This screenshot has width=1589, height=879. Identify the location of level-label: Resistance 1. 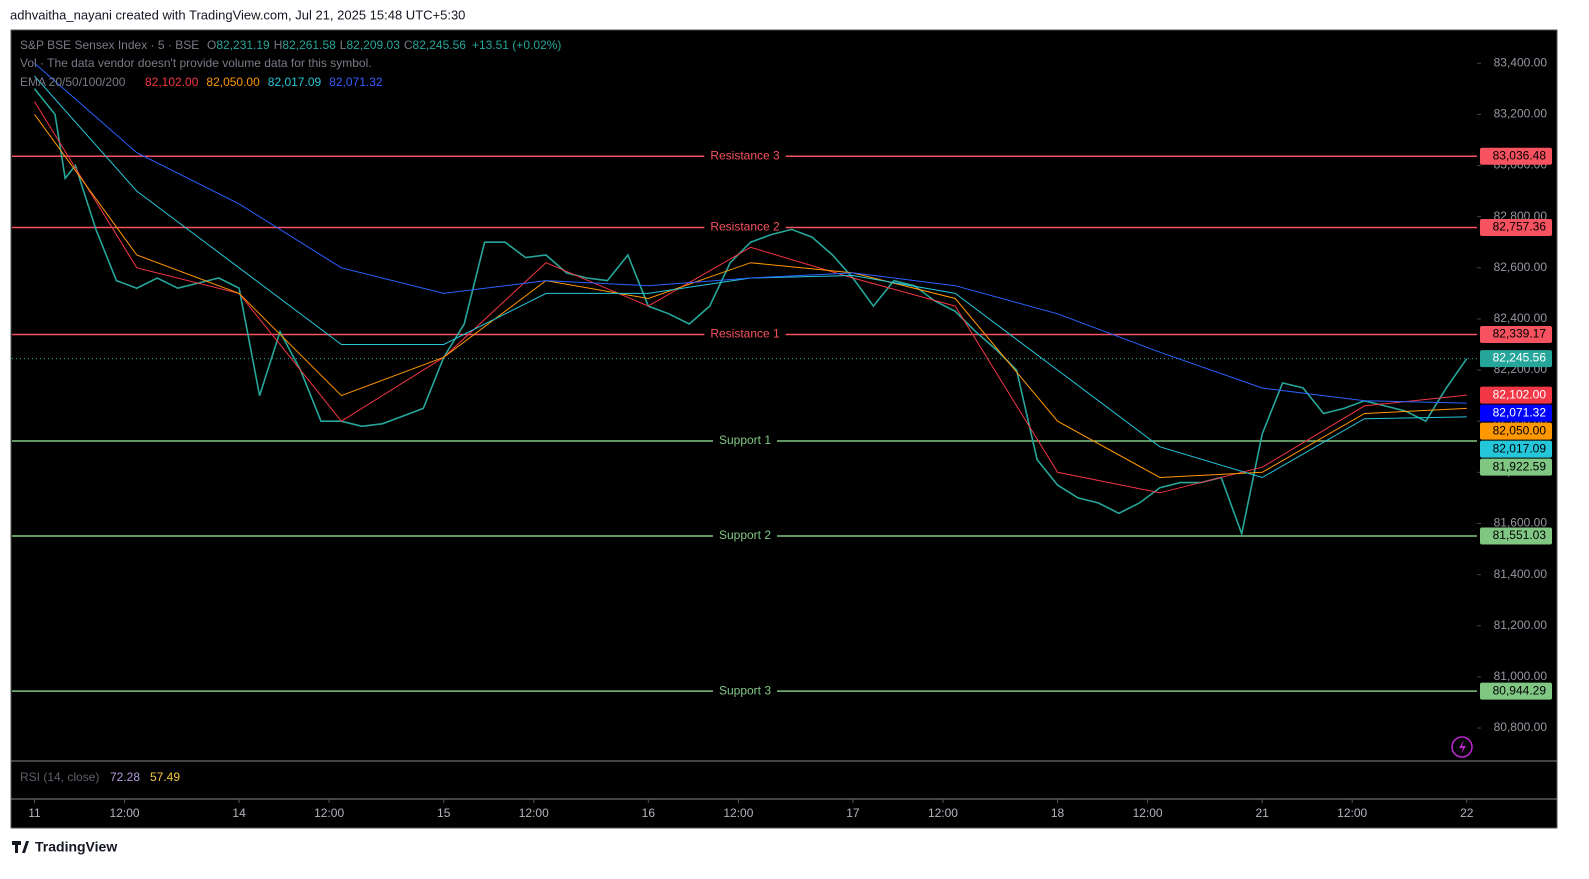
(745, 334).